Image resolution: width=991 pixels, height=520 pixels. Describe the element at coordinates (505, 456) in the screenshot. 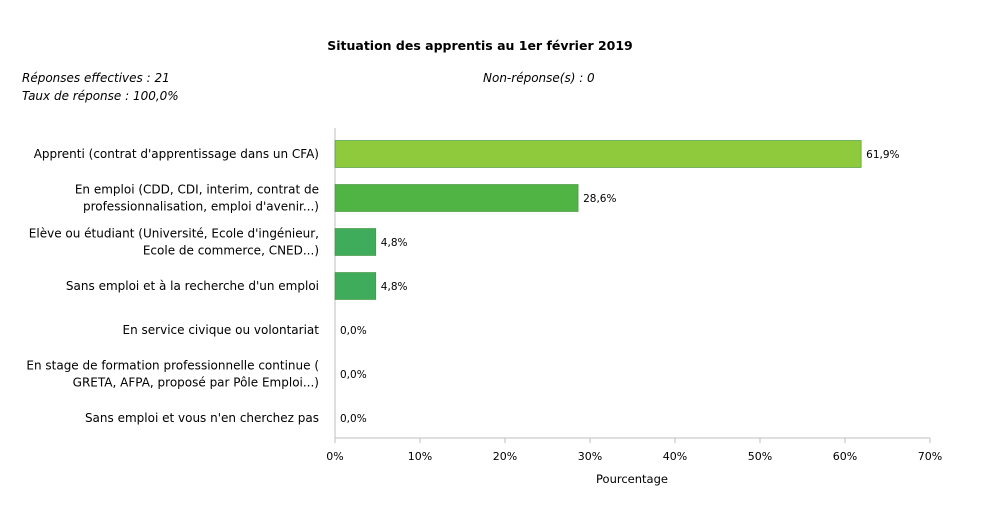

I see `x-tick-label: 20%` at that location.